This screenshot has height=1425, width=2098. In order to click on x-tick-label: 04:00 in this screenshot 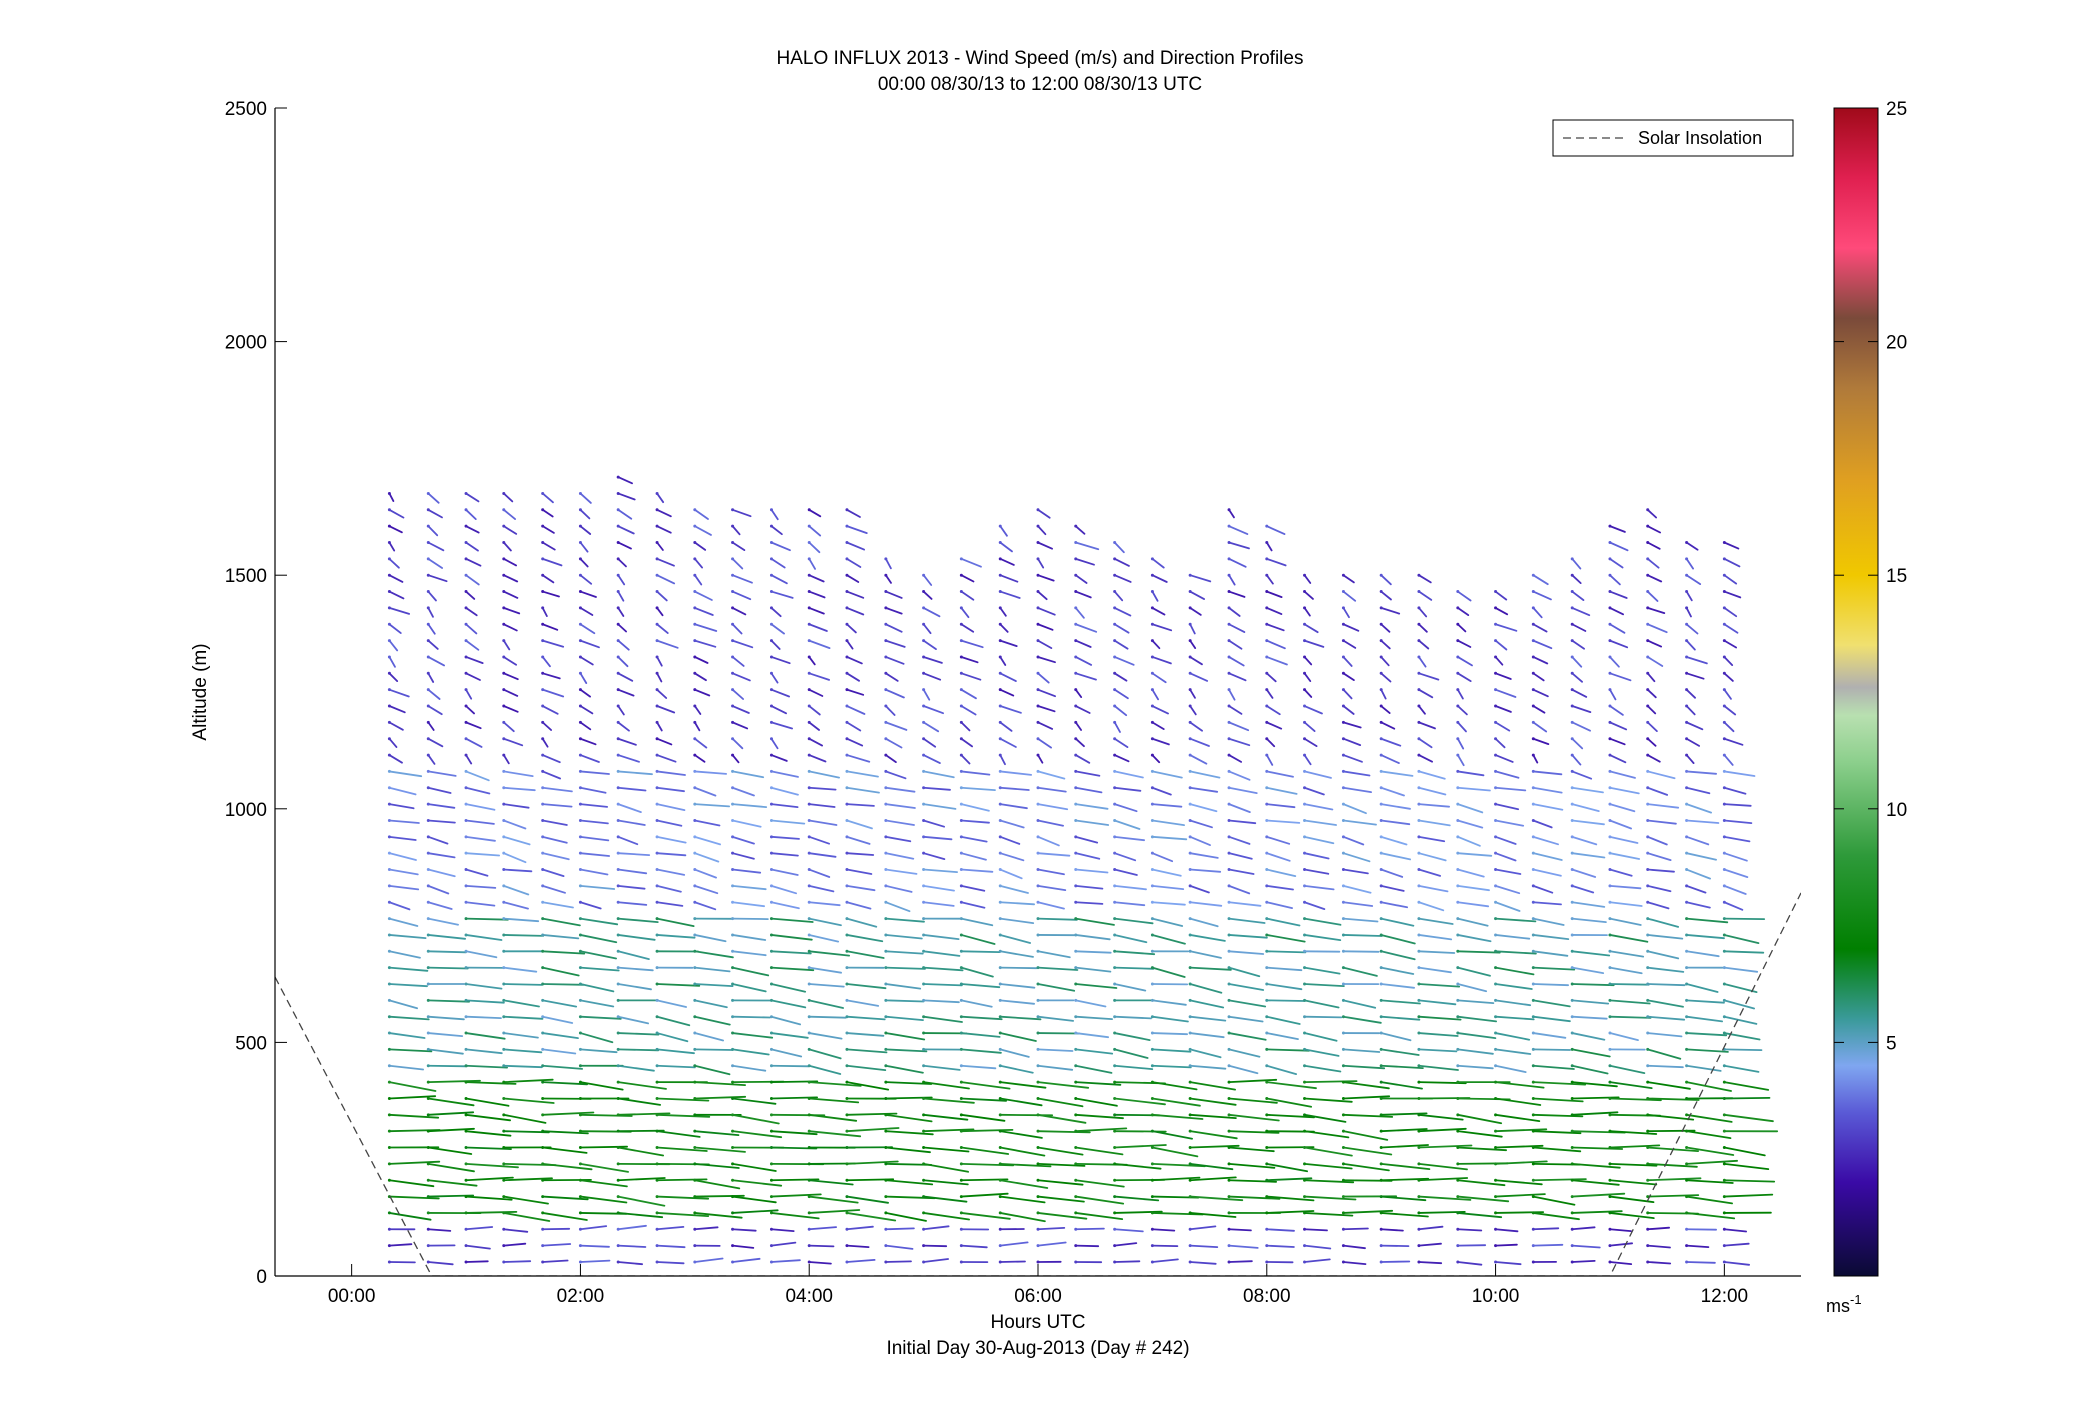, I will do `click(809, 1296)`.